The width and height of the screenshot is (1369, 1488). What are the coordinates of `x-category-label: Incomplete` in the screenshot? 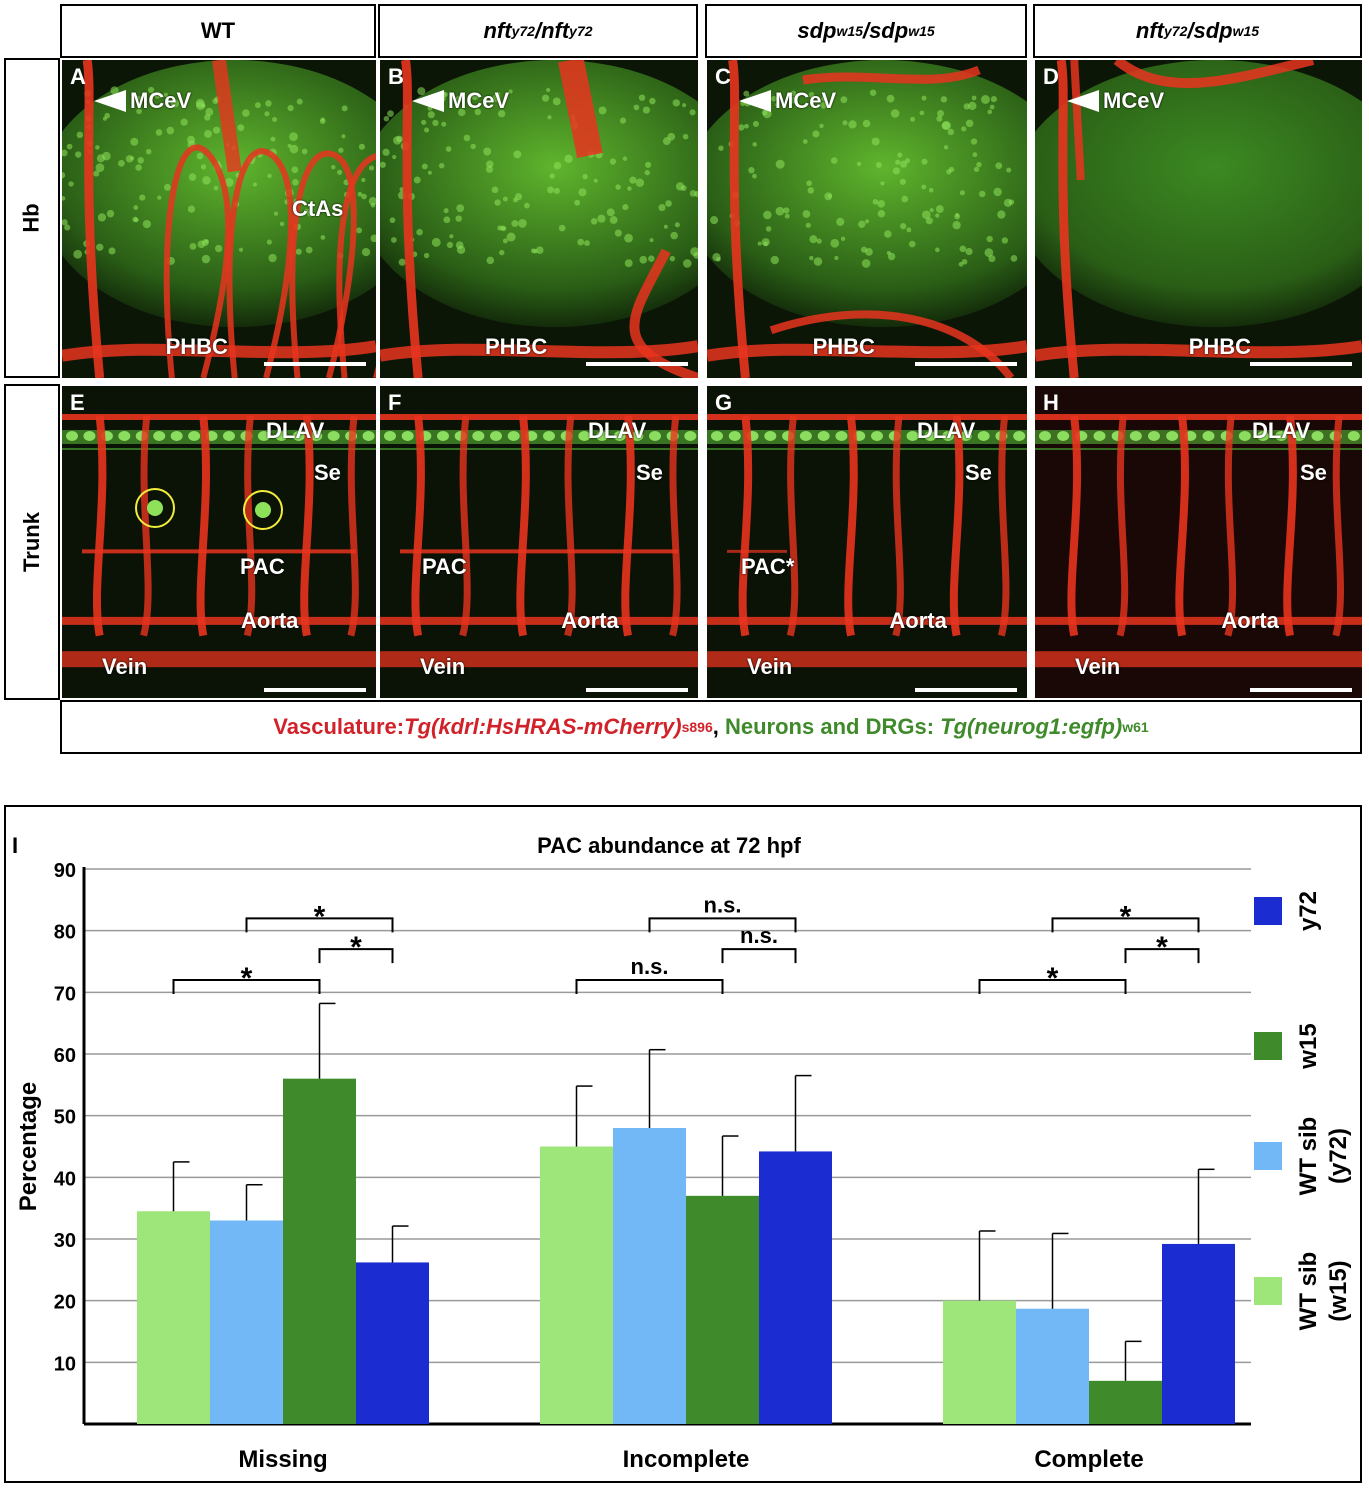 It's located at (686, 1459).